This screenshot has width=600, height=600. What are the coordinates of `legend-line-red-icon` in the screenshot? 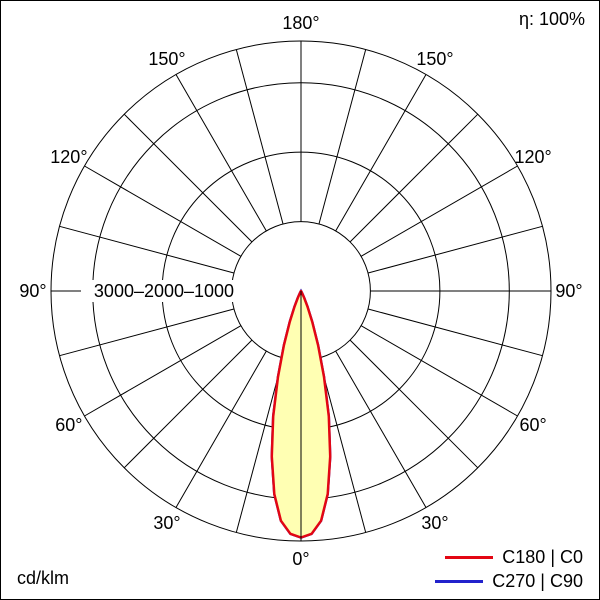 It's located at (469, 557).